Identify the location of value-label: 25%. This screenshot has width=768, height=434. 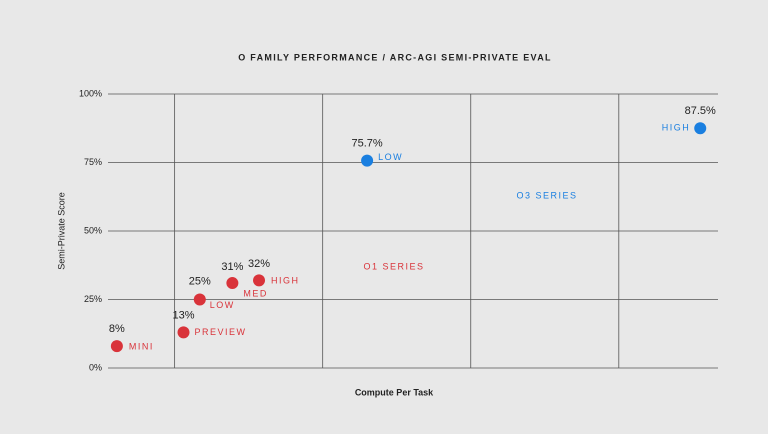
(200, 281).